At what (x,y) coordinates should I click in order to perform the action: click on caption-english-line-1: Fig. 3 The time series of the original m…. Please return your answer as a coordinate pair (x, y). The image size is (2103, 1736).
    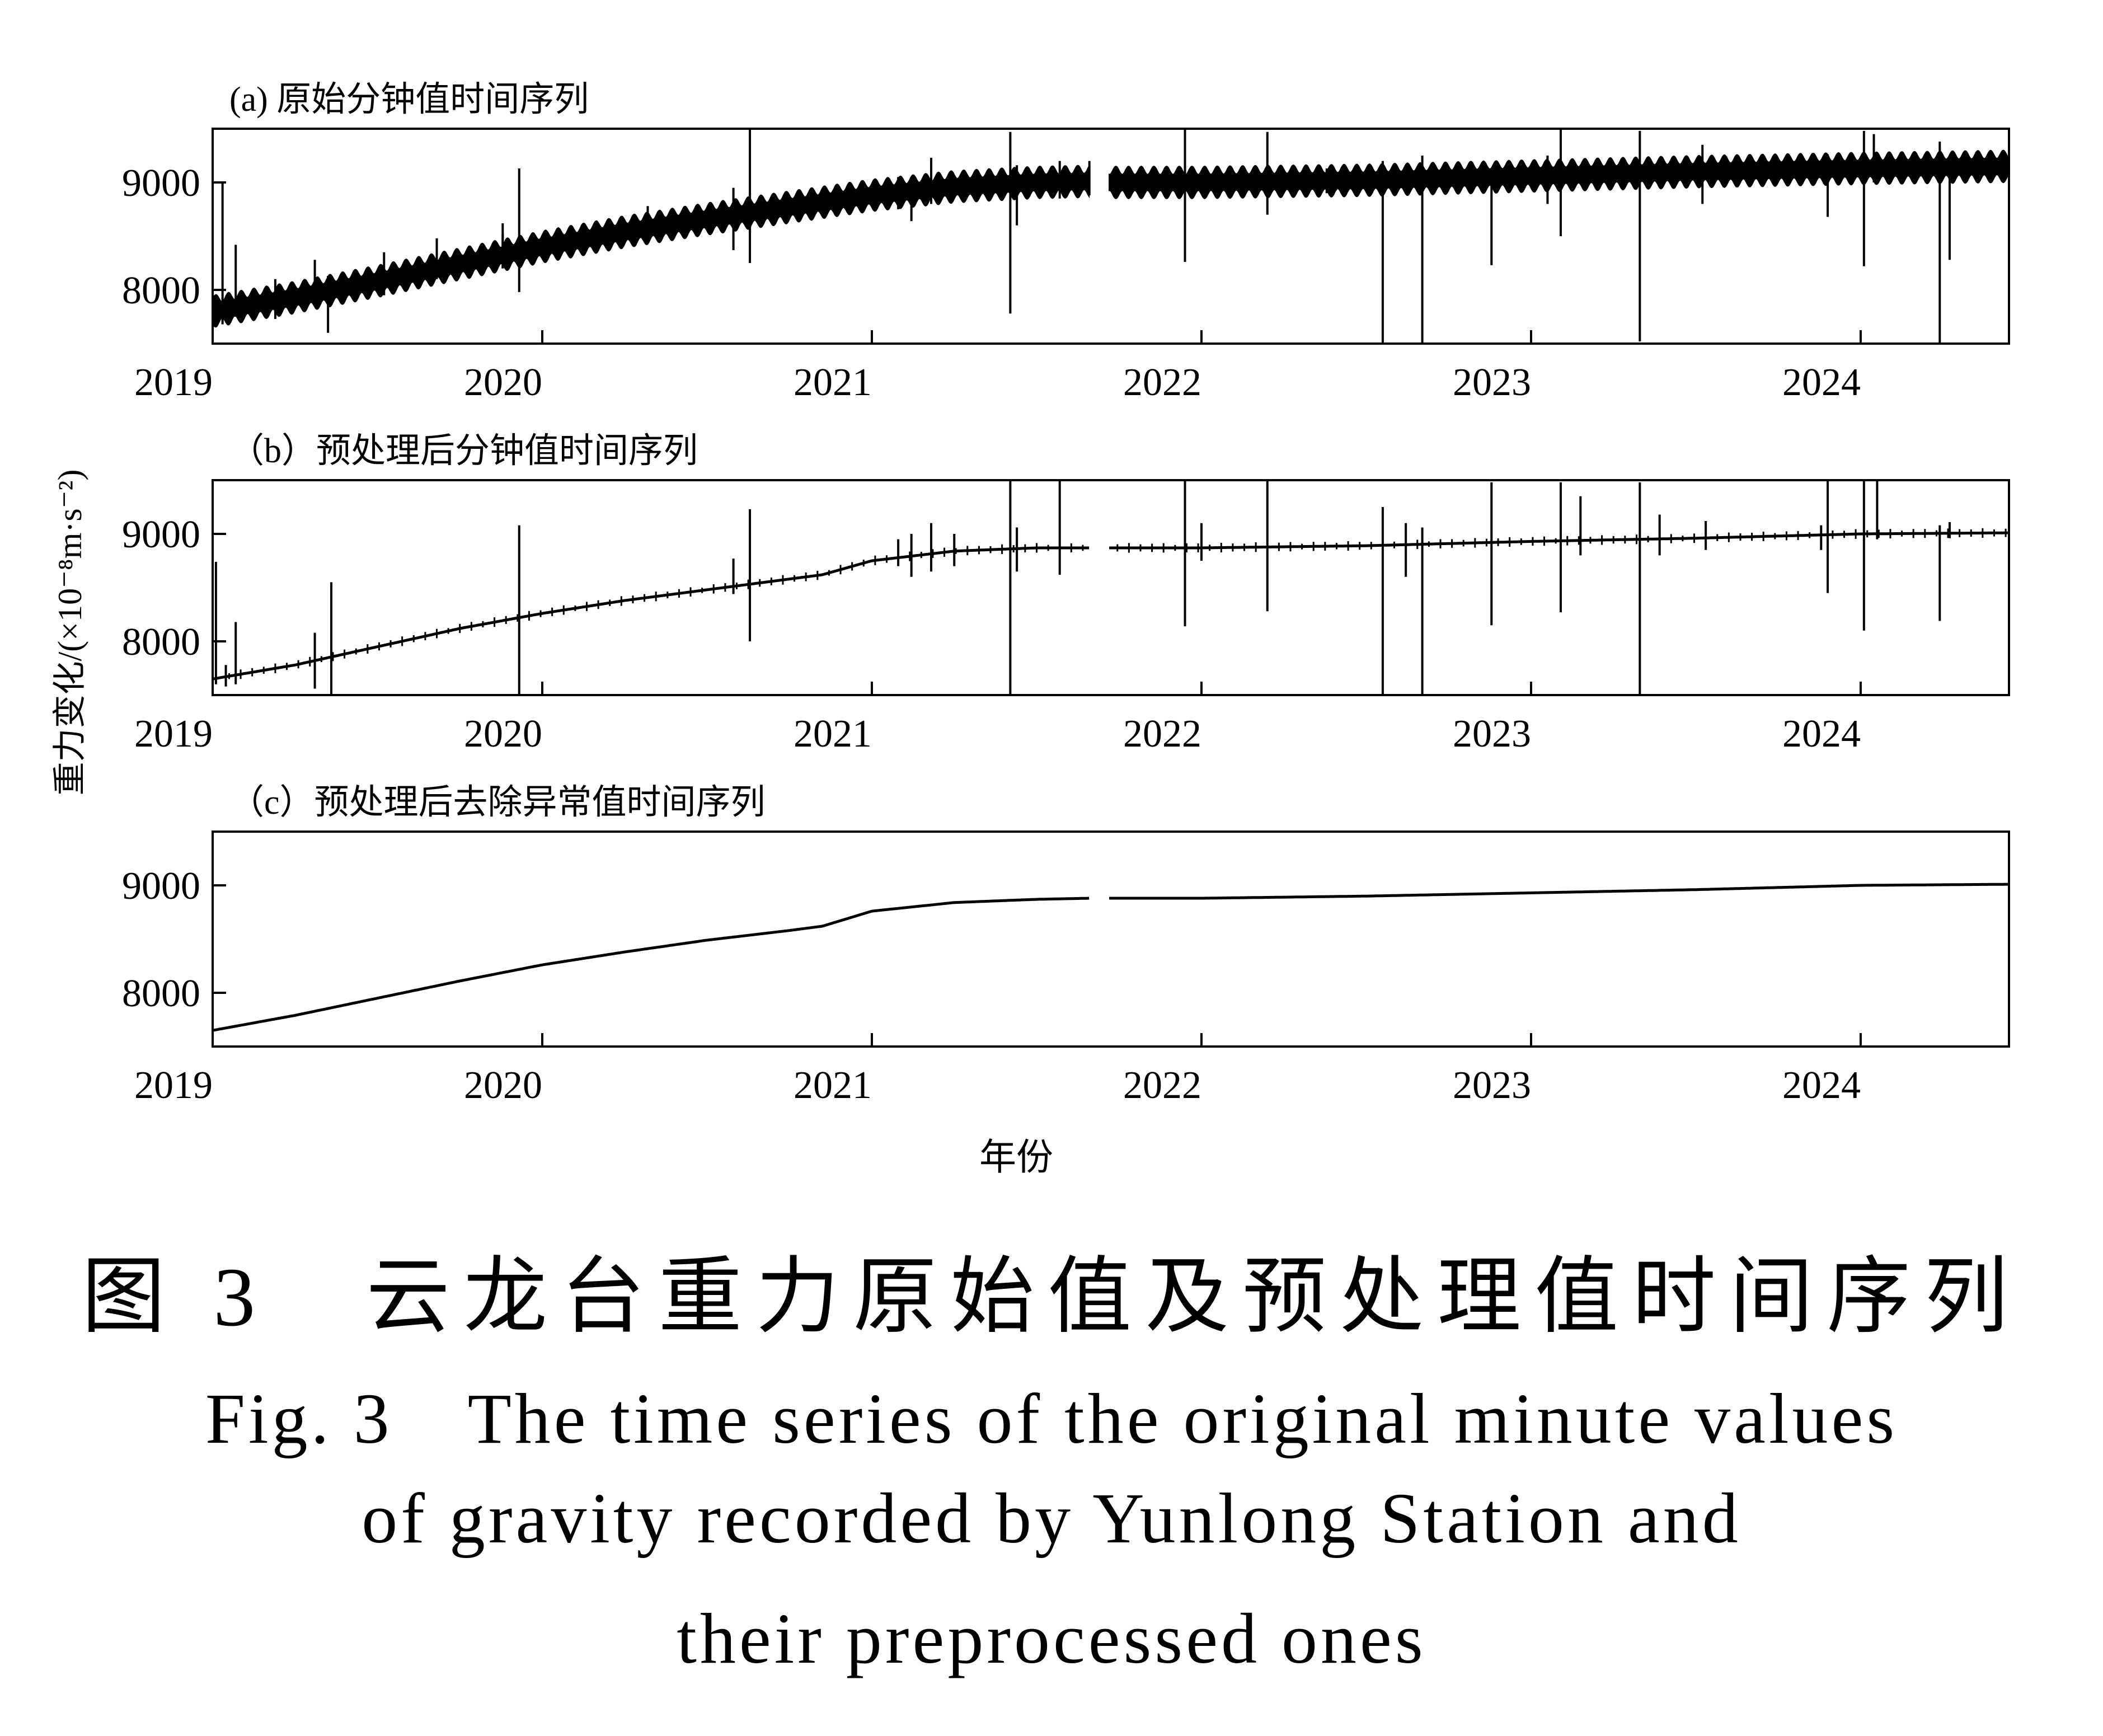
    Looking at the image, I should click on (1051, 1418).